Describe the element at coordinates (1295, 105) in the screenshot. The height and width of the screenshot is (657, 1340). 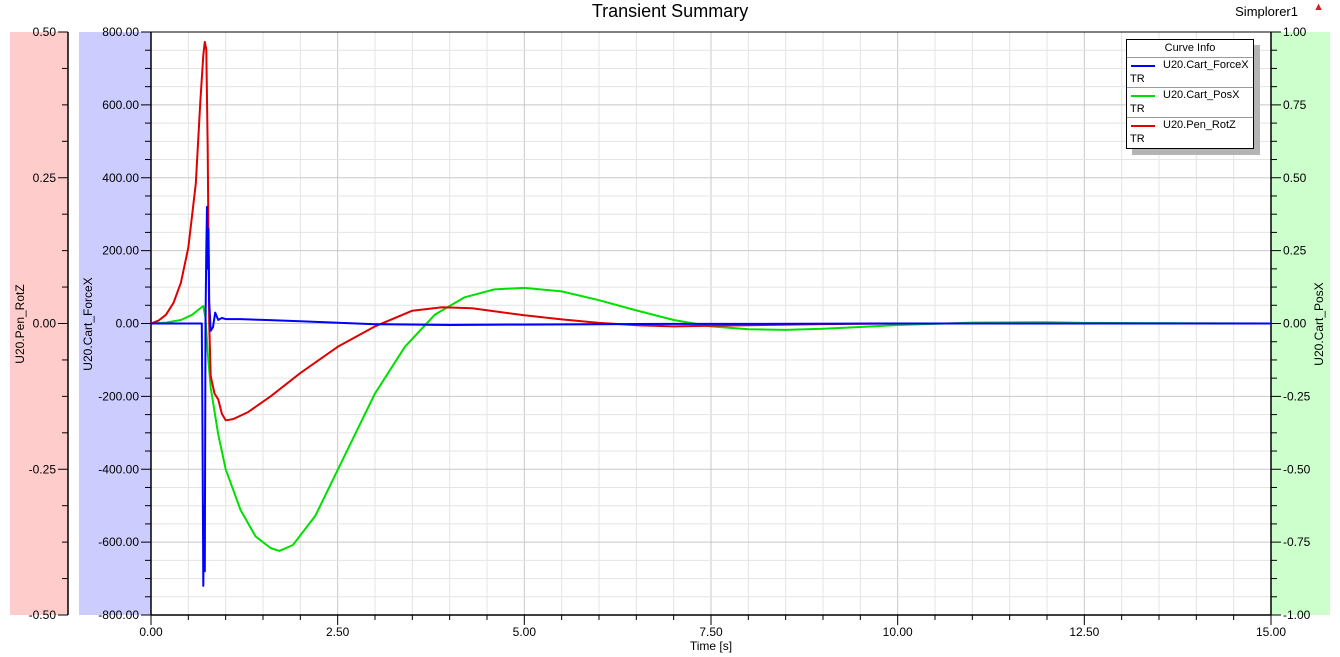
I see `y-tick-label: 0.75` at that location.